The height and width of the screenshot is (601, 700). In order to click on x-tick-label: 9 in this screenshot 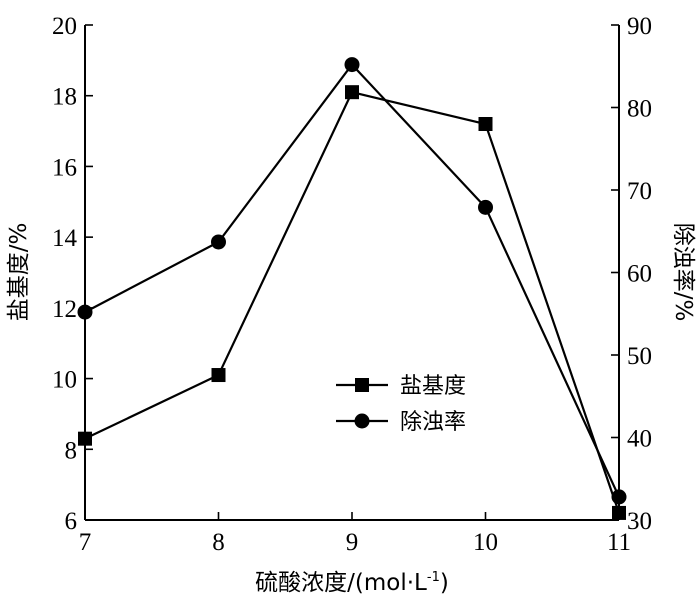, I will do `click(352, 542)`.